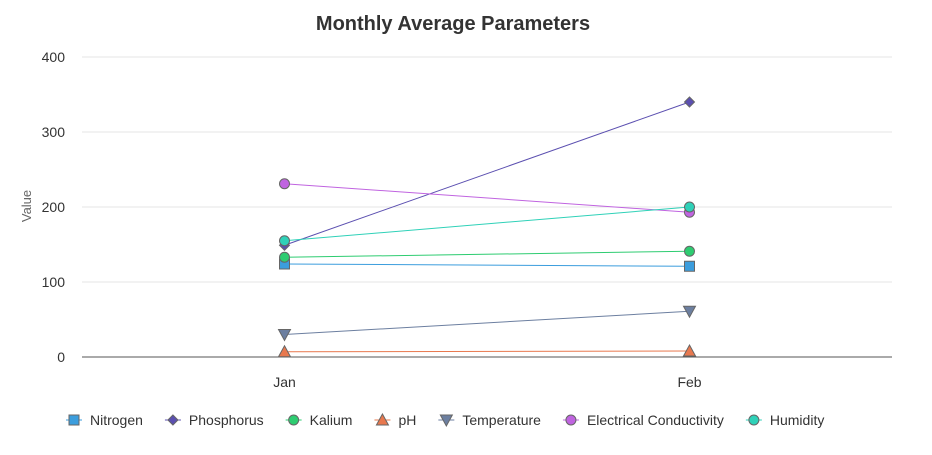  I want to click on series-temperature, so click(487, 323).